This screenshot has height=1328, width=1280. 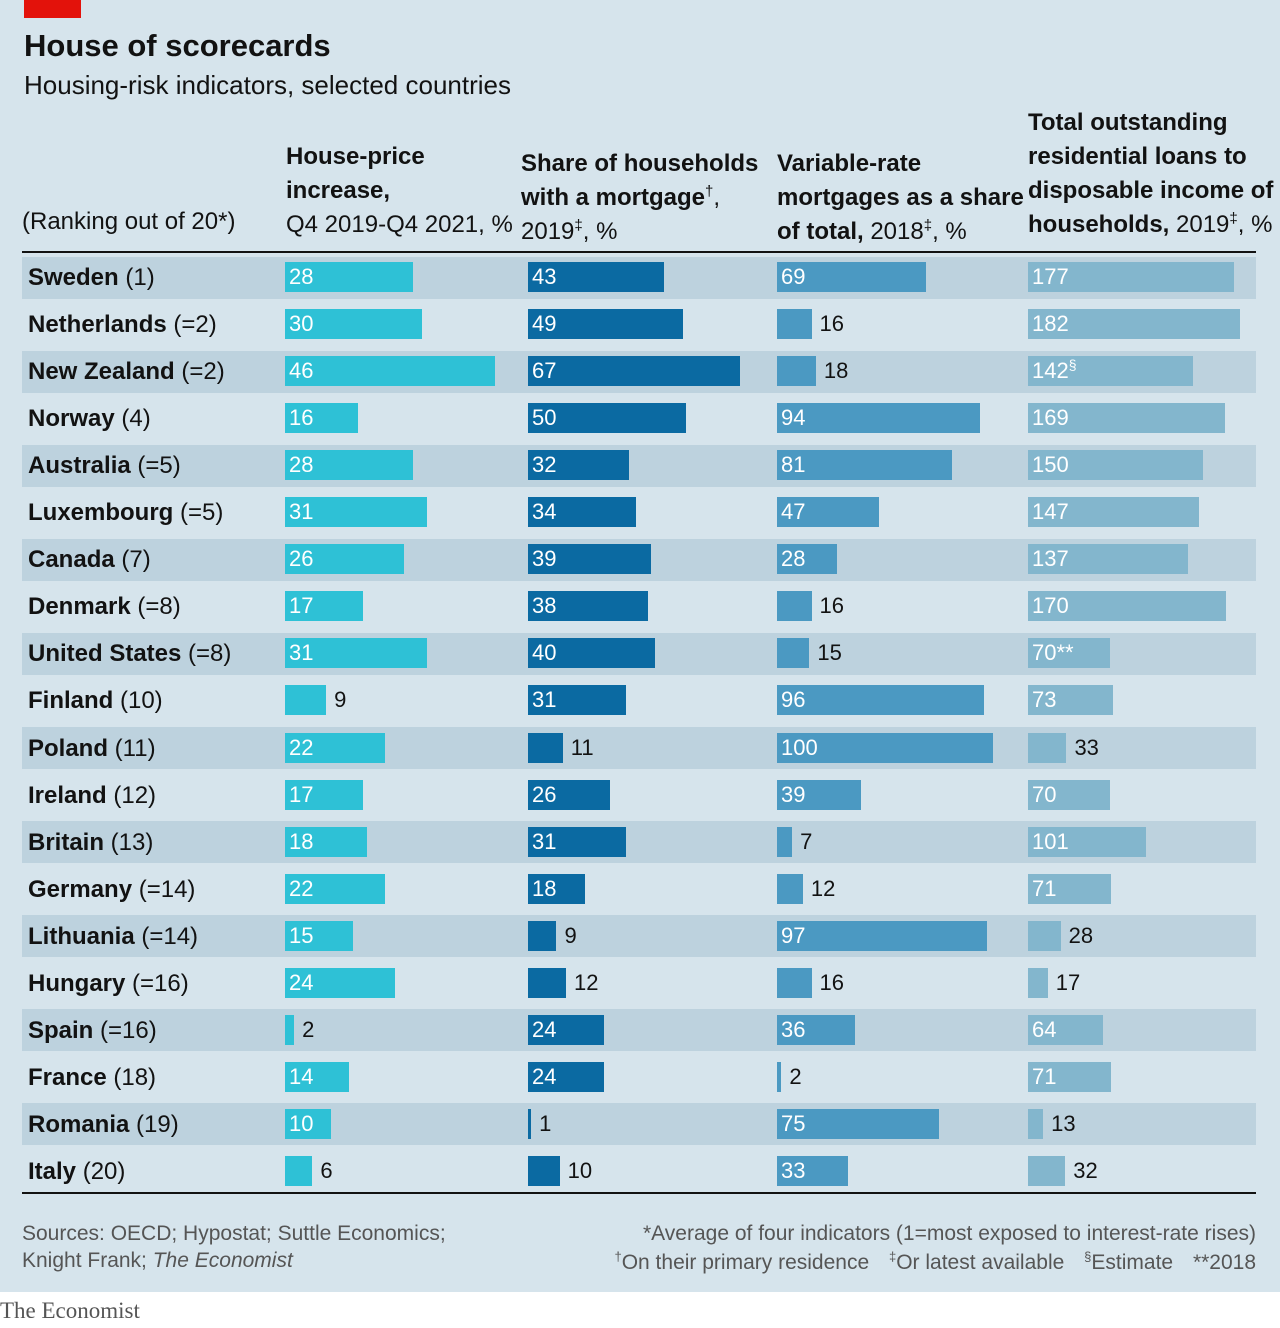 I want to click on footnote-estimate: Estimate, so click(x=1132, y=1262).